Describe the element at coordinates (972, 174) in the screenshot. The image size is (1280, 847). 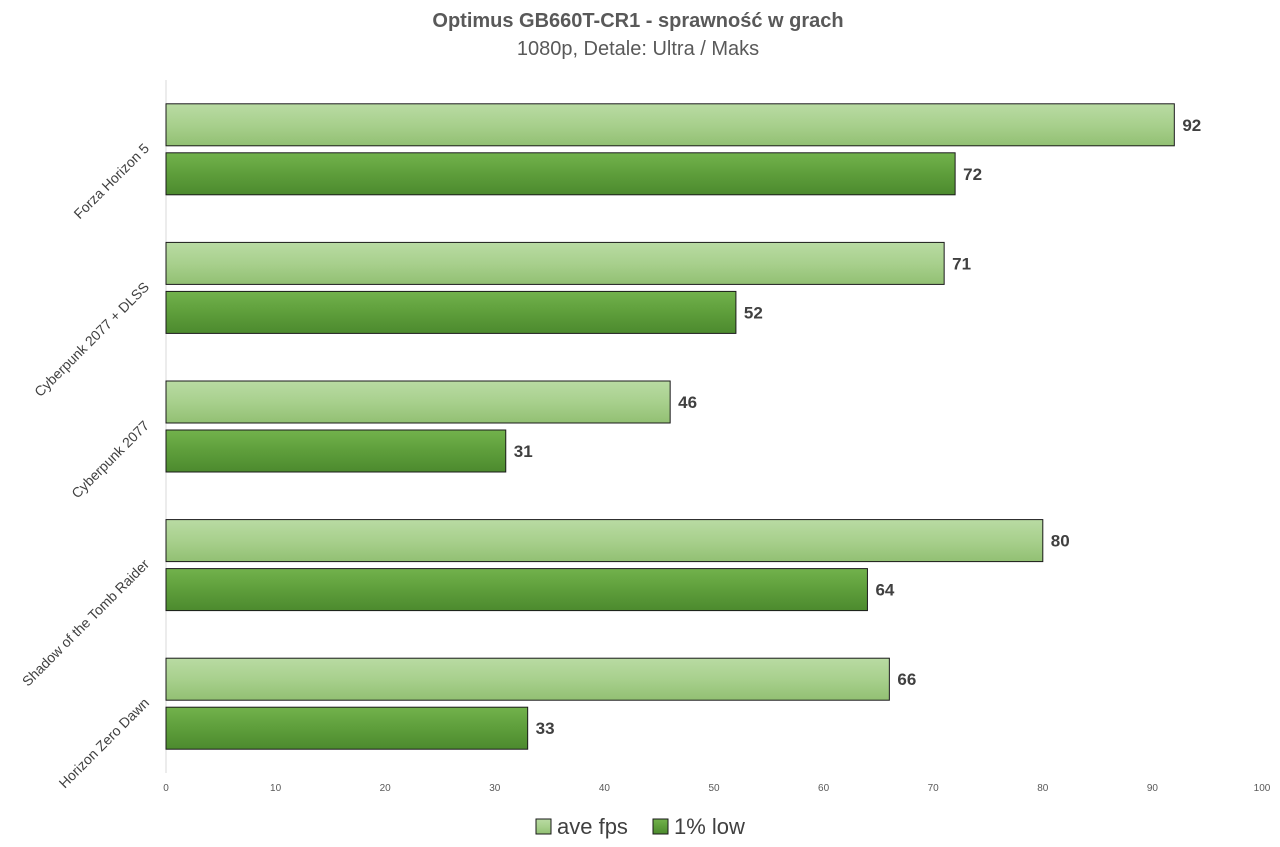
I see `data-label: 72` at that location.